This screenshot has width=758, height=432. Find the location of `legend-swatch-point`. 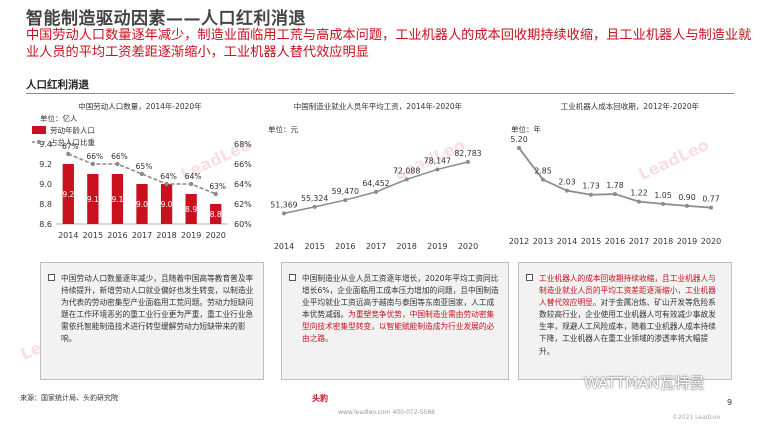

legend-swatch-point is located at coordinates (39, 142).